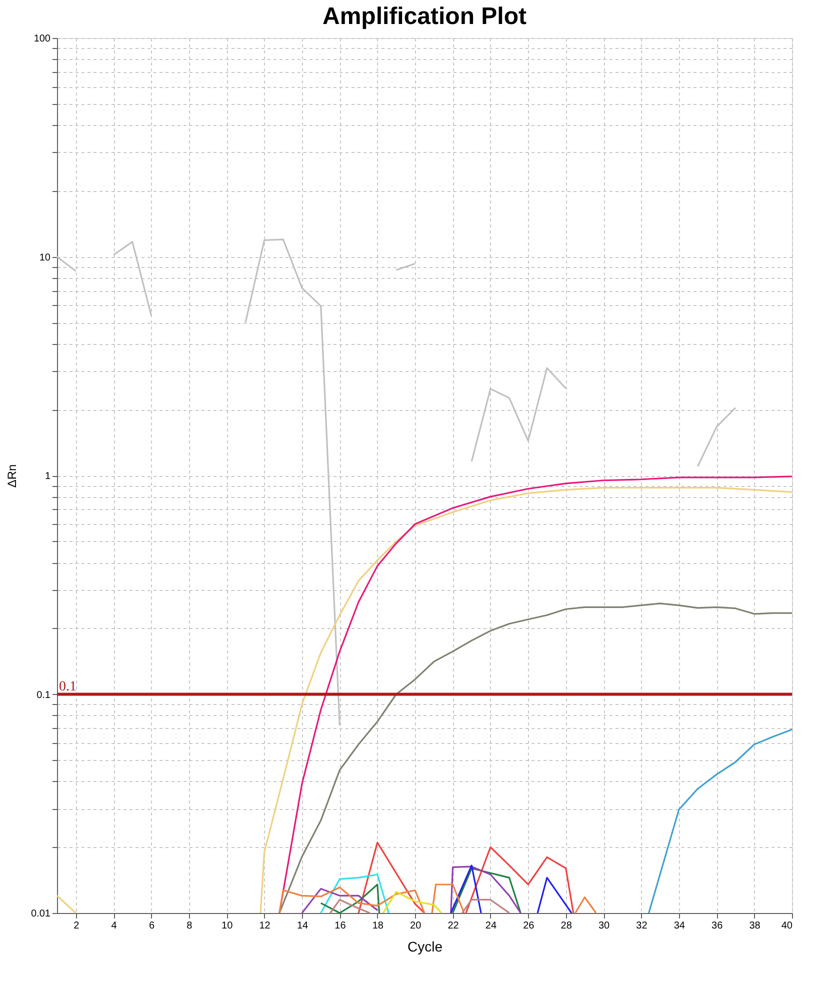 This screenshot has width=826, height=987. I want to click on ref-line-label: 0.1, so click(67, 686).